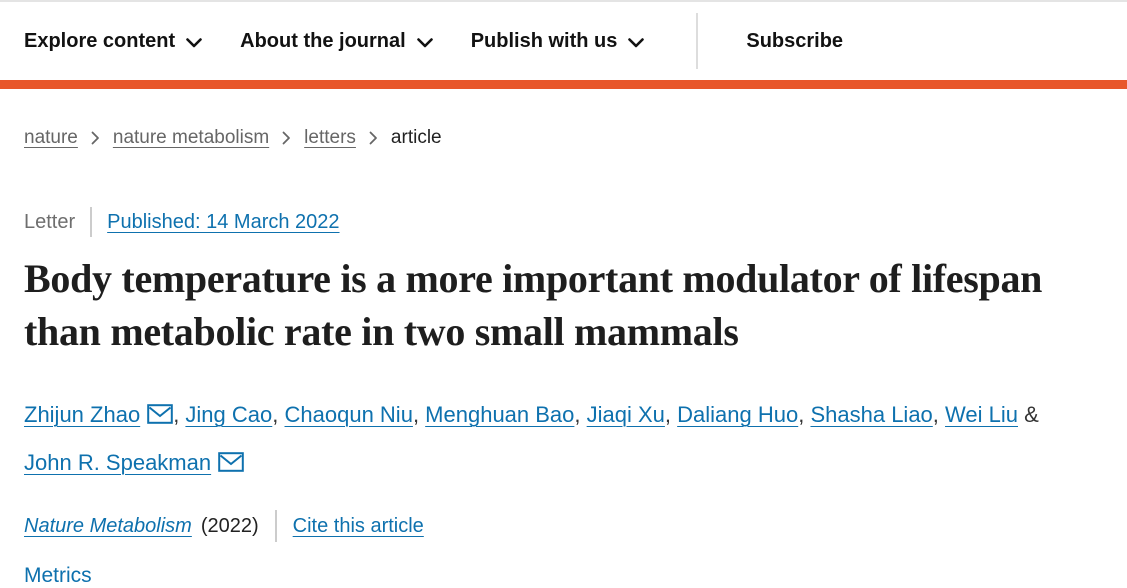 The image size is (1127, 588). What do you see at coordinates (91, 222) in the screenshot?
I see `meta-divider` at bounding box center [91, 222].